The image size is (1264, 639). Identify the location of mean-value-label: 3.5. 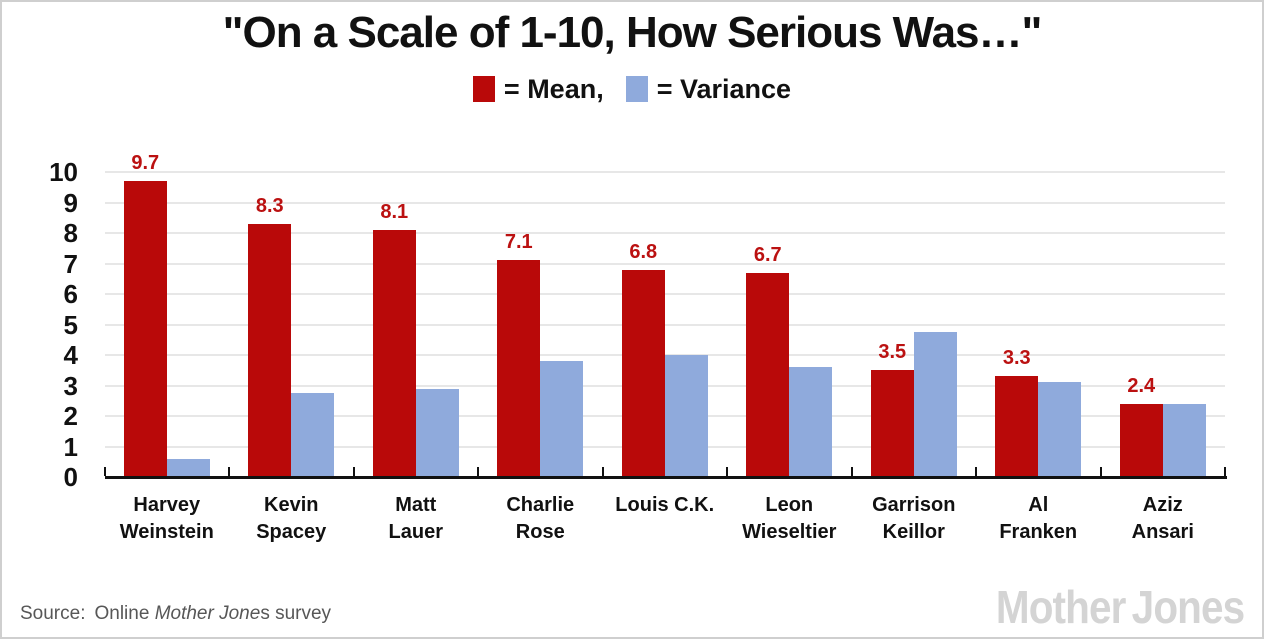
(892, 352).